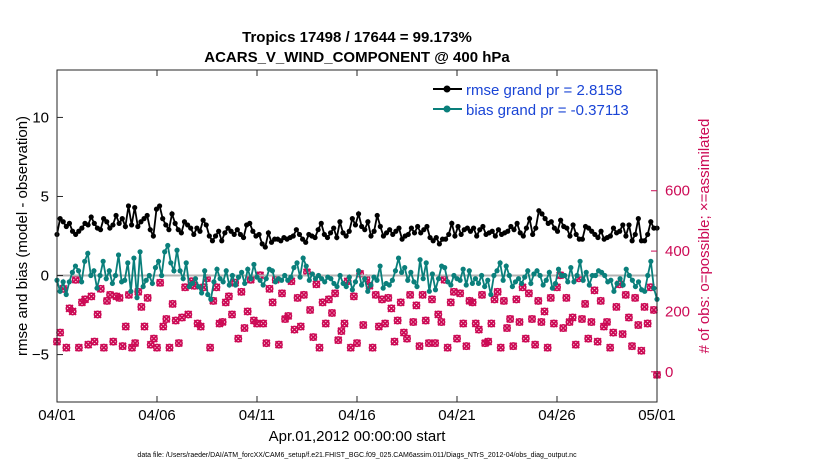 Image resolution: width=830 pixels, height=470 pixels. I want to click on y-tick-label-right: 200, so click(677, 311).